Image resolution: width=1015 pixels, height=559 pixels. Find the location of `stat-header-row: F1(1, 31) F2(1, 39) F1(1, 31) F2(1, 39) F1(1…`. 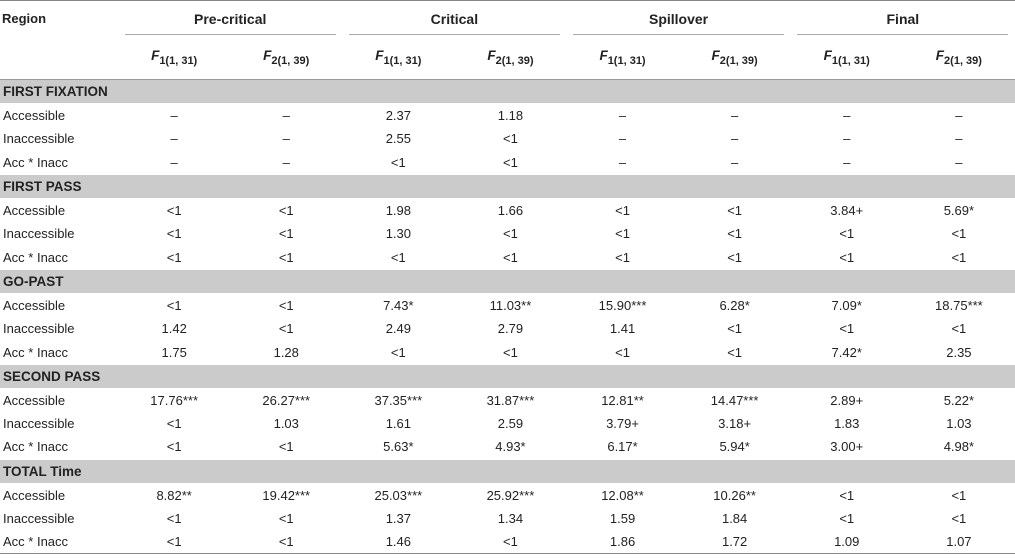

stat-header-row: F1(1, 31) F2(1, 39) F1(1, 31) F2(1, 39) F1(1… is located at coordinates (507, 57).